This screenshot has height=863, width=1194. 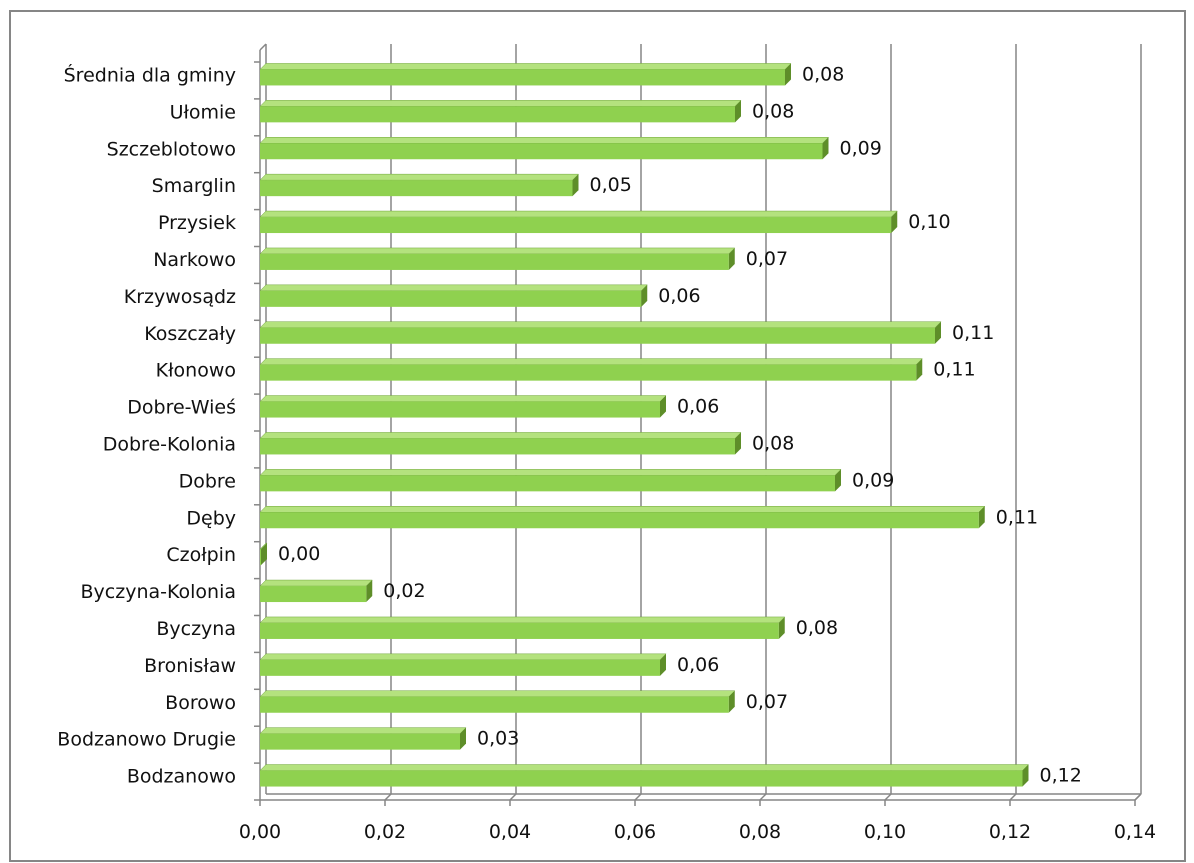 I want to click on category-label: Borowo, so click(x=200, y=703).